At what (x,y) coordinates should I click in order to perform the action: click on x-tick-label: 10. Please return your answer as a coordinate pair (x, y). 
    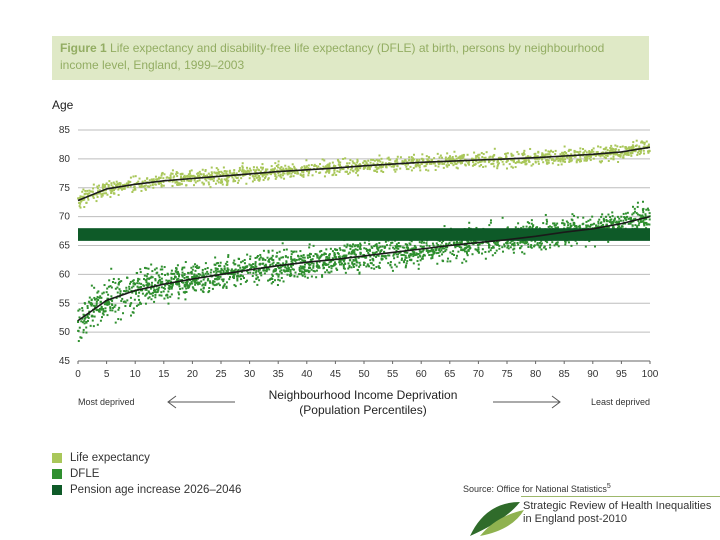
    Looking at the image, I should click on (136, 374).